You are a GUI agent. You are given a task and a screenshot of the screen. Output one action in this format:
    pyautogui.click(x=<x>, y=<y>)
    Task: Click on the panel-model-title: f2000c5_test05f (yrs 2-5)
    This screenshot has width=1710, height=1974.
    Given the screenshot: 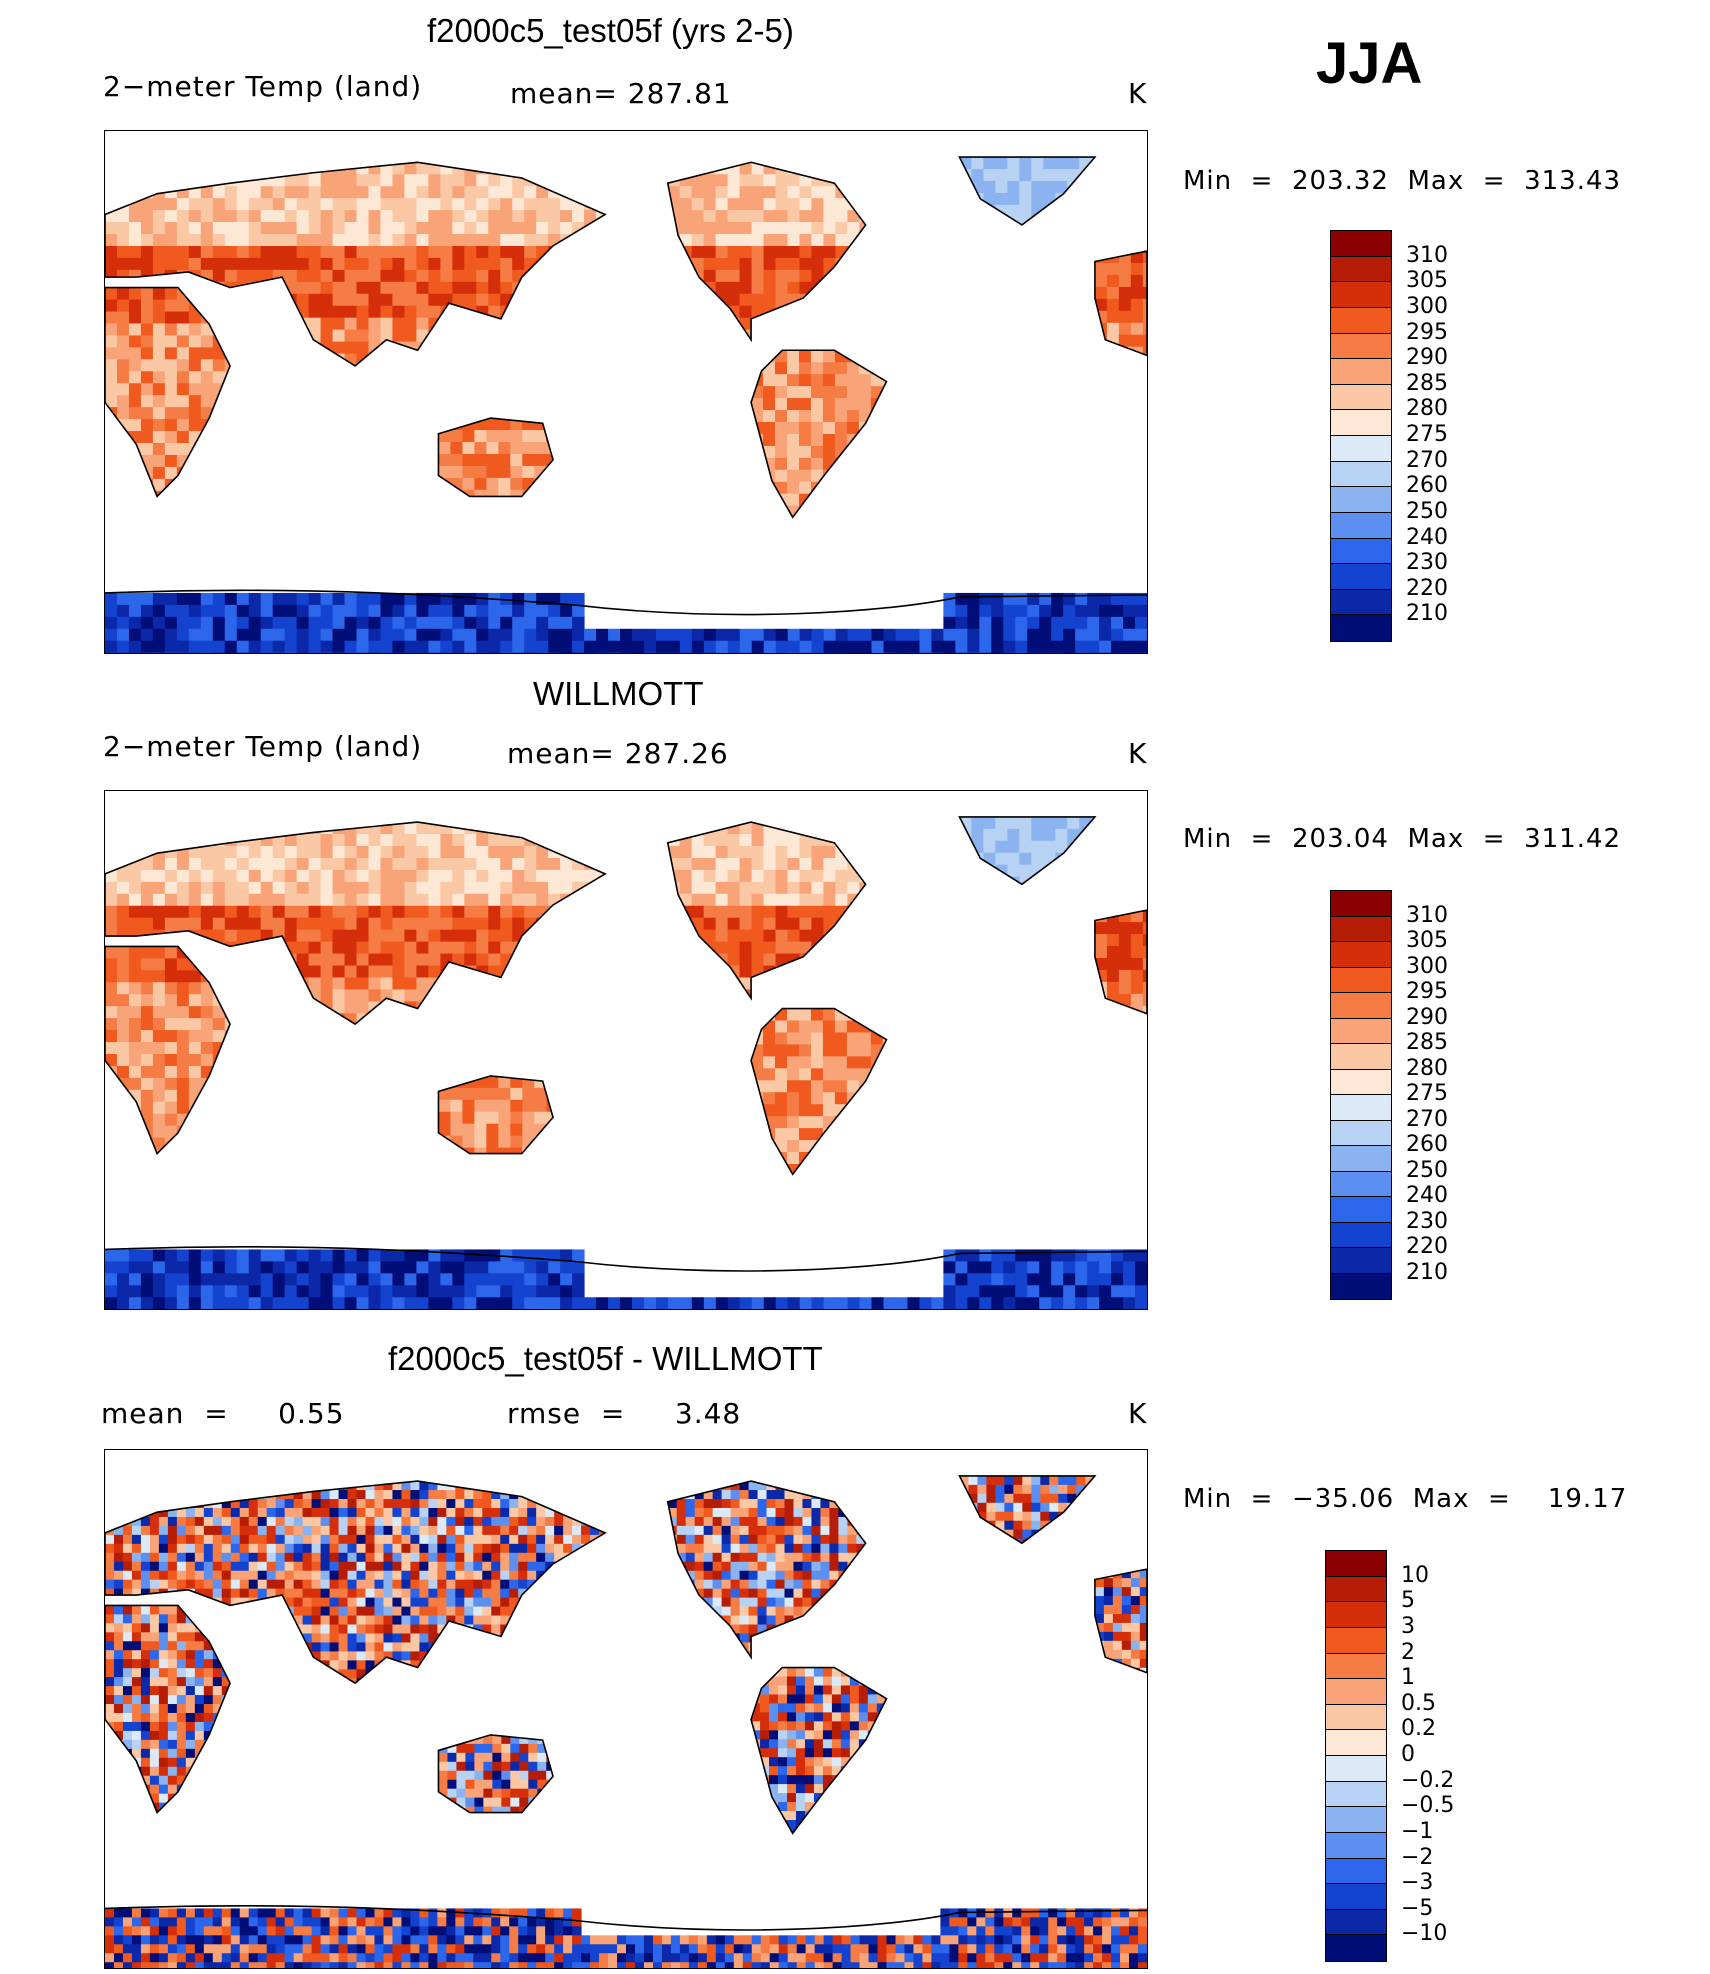 What is the action you would take?
    pyautogui.click(x=610, y=30)
    